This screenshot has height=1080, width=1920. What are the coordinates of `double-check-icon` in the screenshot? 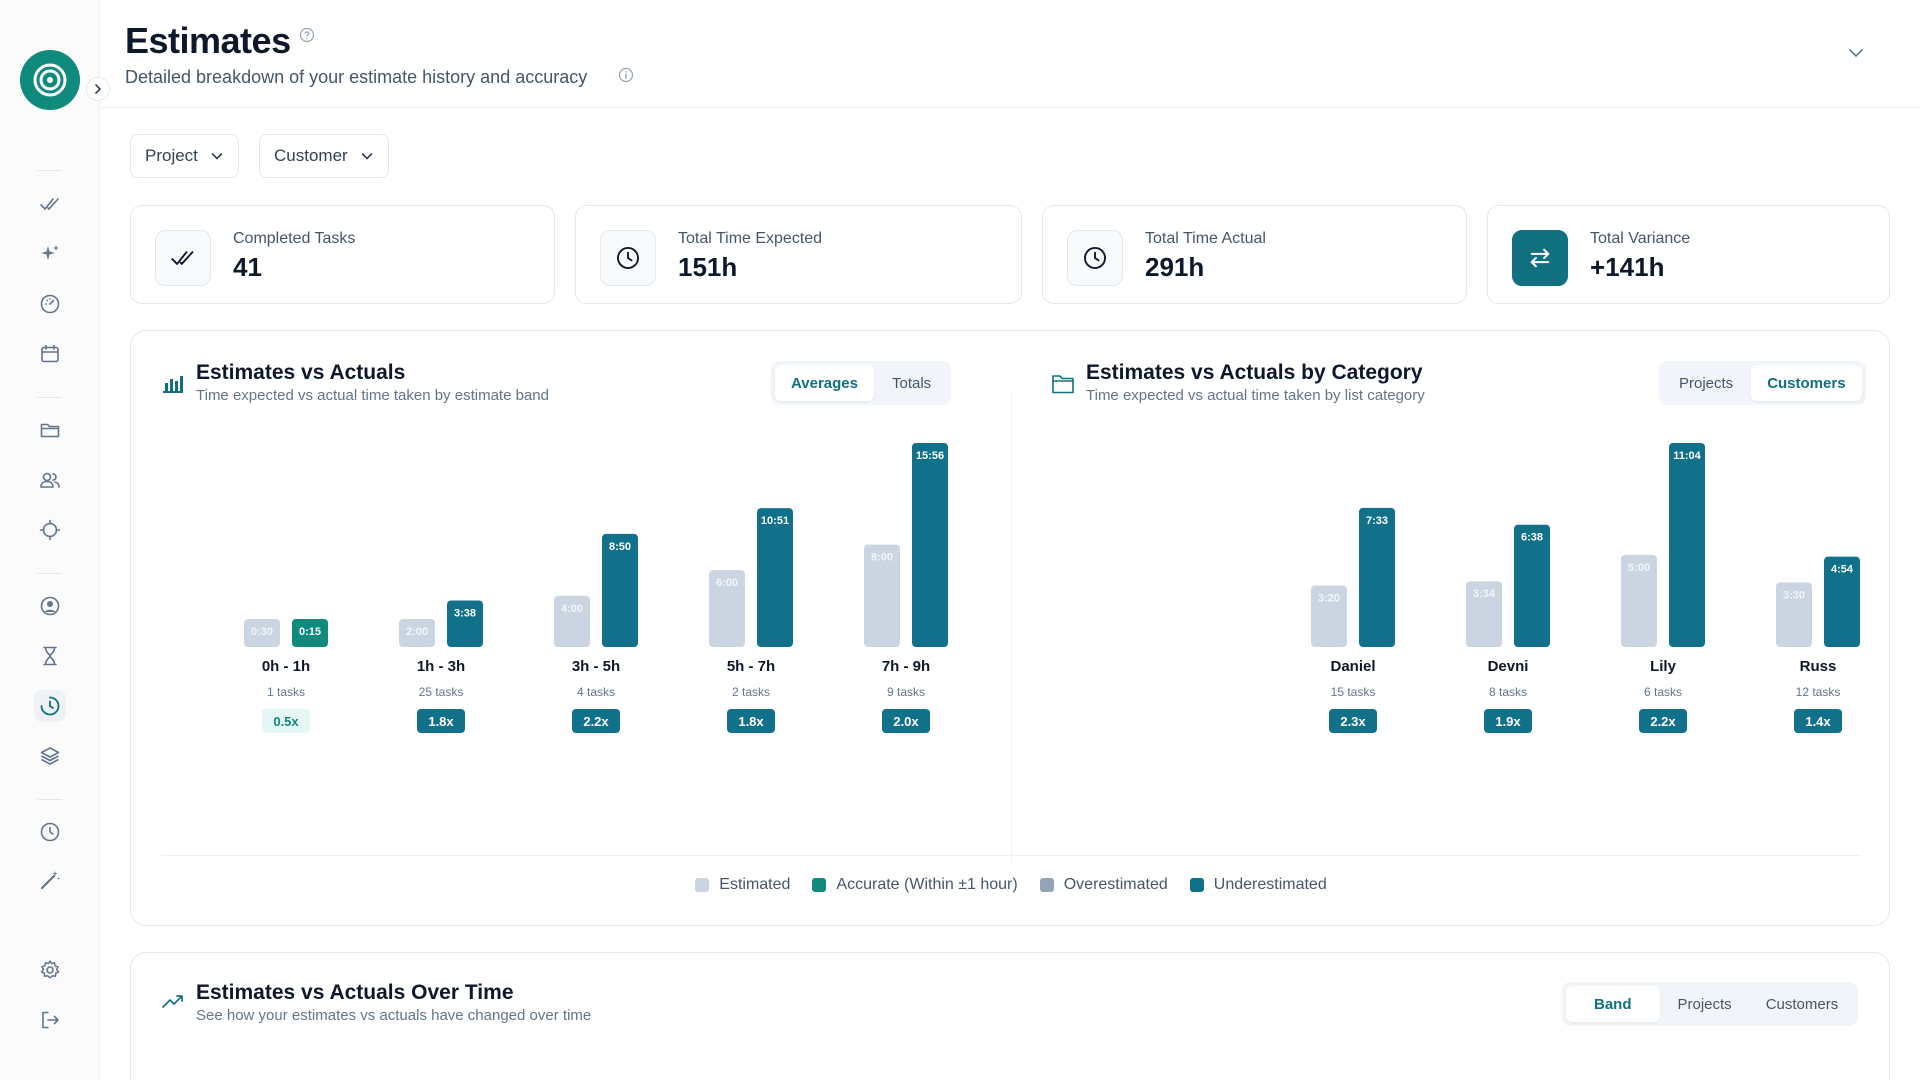 It's located at (183, 258).